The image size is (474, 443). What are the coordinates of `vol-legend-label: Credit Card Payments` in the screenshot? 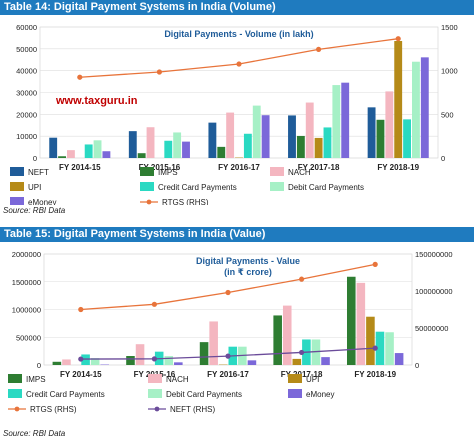 It's located at (197, 187).